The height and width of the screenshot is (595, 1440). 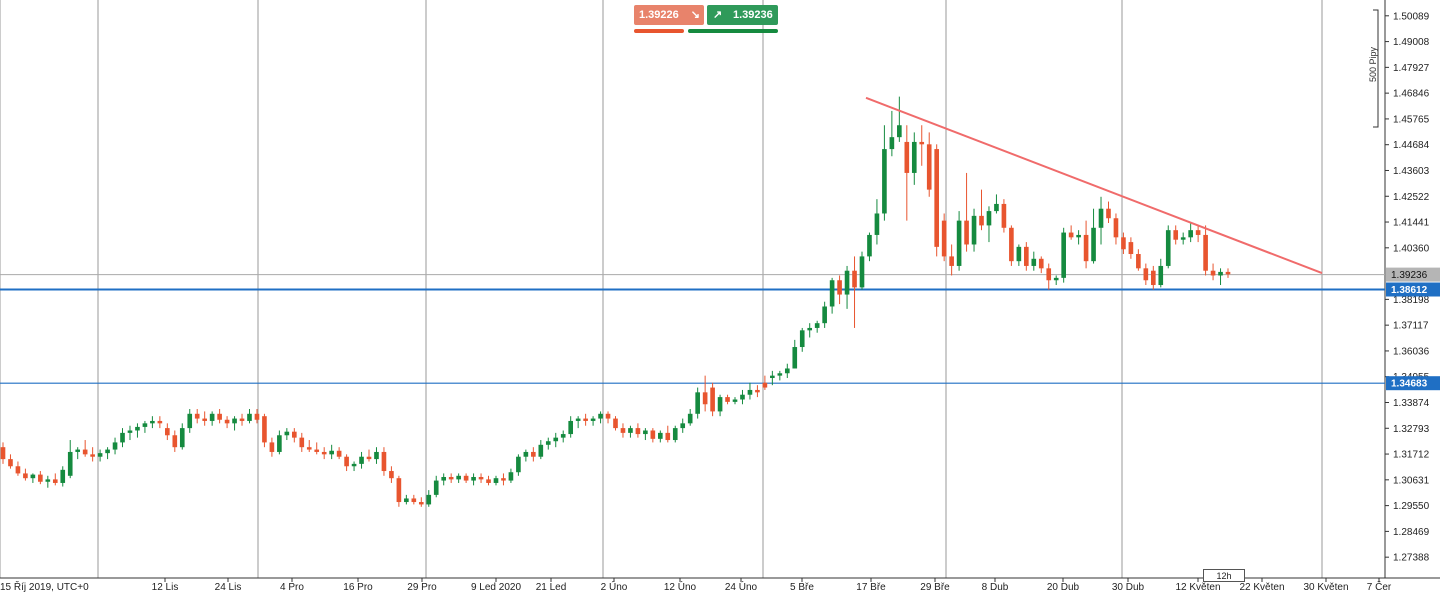 I want to click on x-tick-label: 24 Lis, so click(x=228, y=587).